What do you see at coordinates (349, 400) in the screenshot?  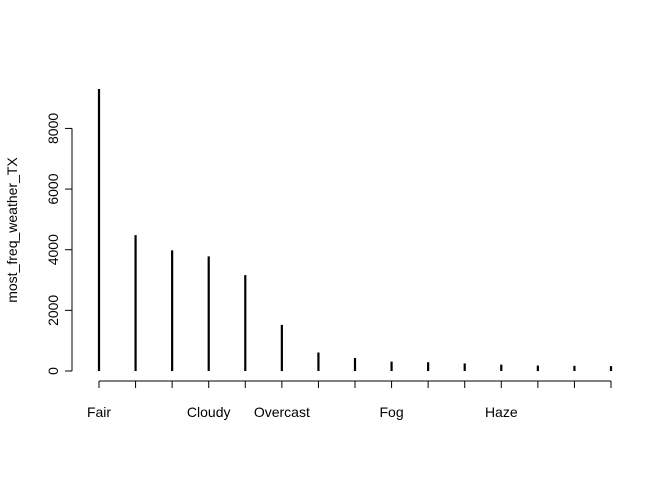 I see `x-axis: Fair Cloudy Overcast Fog Haze` at bounding box center [349, 400].